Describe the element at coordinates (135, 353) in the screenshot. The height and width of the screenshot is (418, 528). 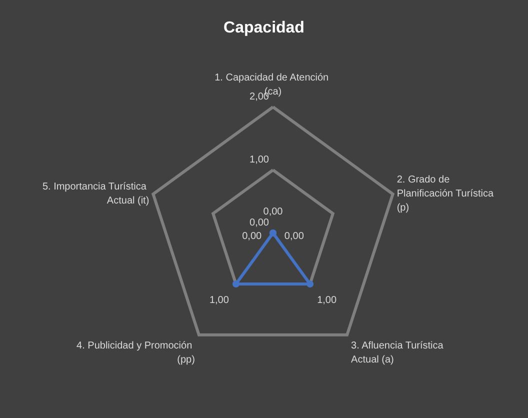
I see `spoke-label: 4. Publicidad y Promoción (pp)` at that location.